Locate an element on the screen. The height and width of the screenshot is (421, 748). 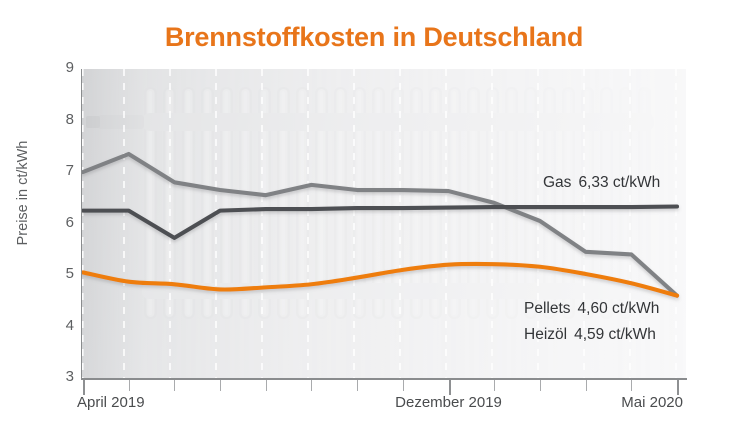
x-tick-label: April 2019 is located at coordinates (111, 402).